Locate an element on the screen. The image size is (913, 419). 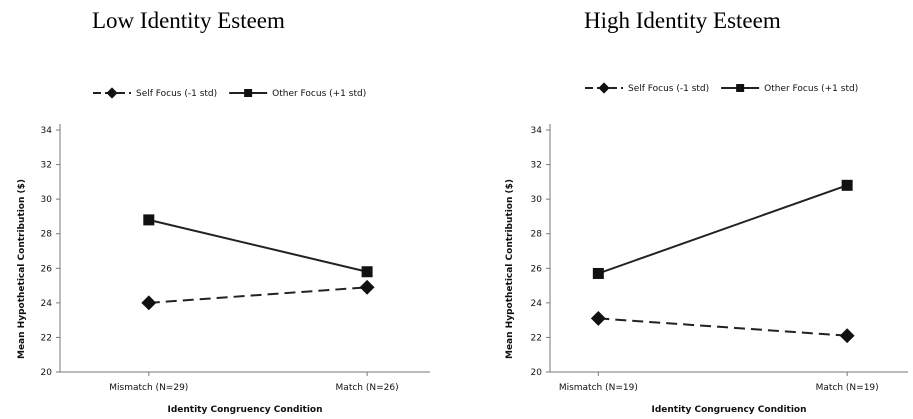
x-tick-label: Mismatch (N=19) is located at coordinates (598, 388).